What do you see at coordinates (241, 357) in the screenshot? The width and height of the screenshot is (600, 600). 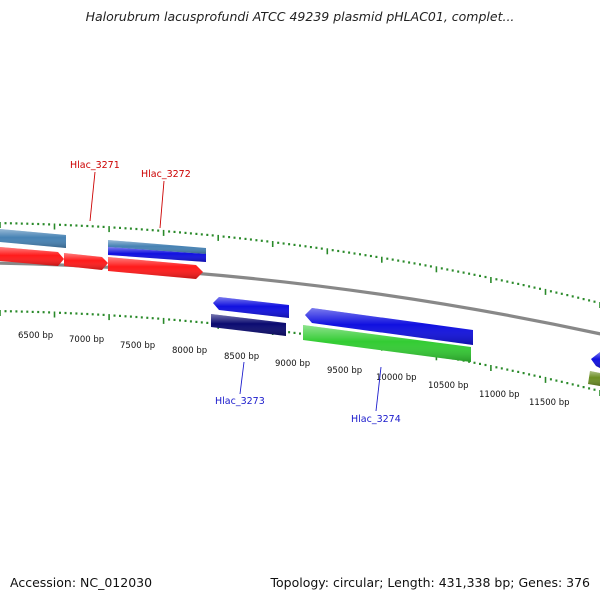 I see `bp-scale-label: 8500 bp` at bounding box center [241, 357].